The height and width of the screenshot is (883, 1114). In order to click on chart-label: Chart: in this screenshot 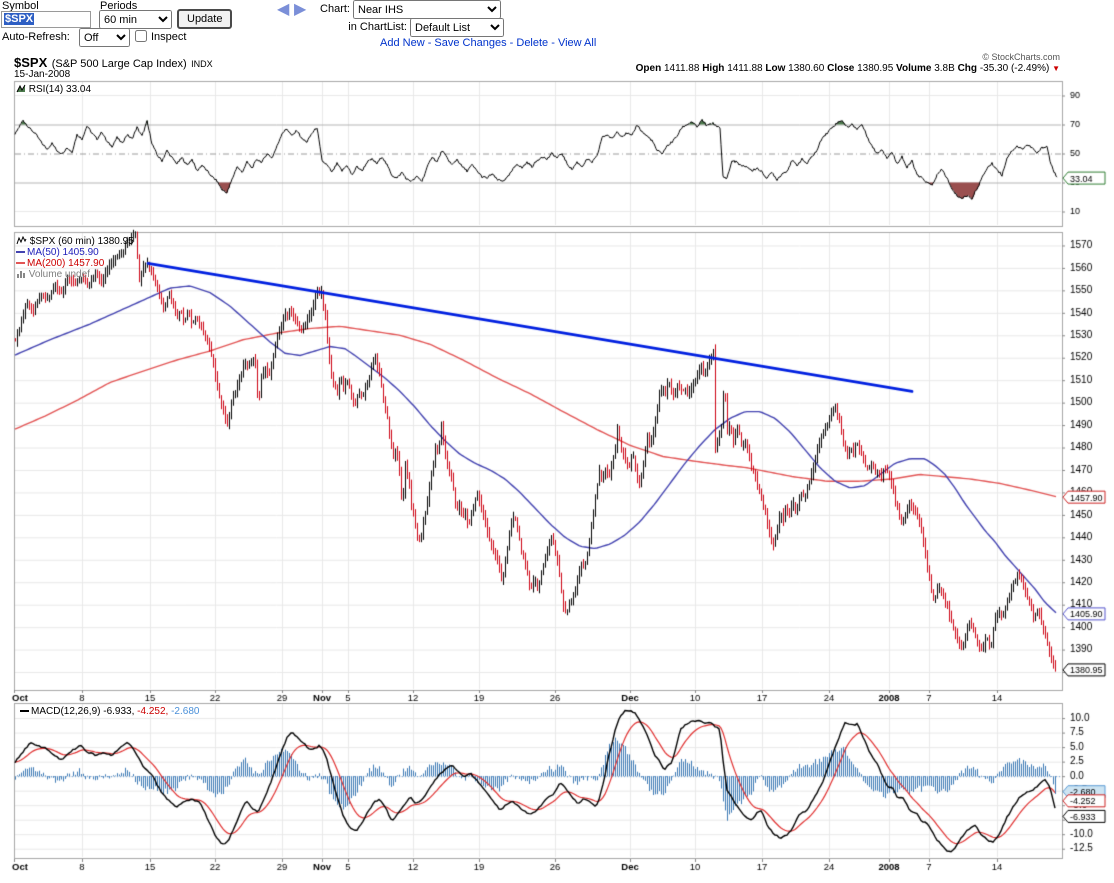, I will do `click(335, 9)`.